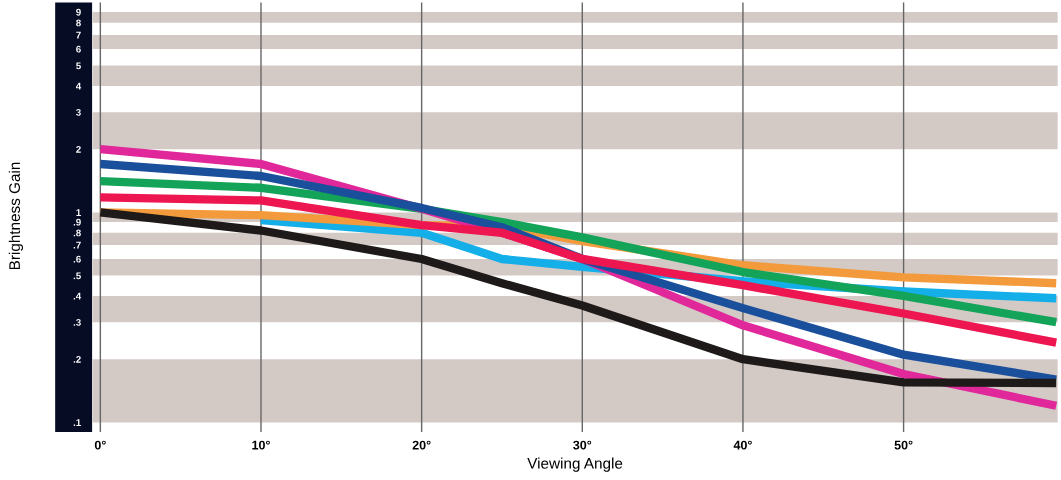 Image resolution: width=1061 pixels, height=480 pixels. I want to click on y-tick-label: .4, so click(77, 296).